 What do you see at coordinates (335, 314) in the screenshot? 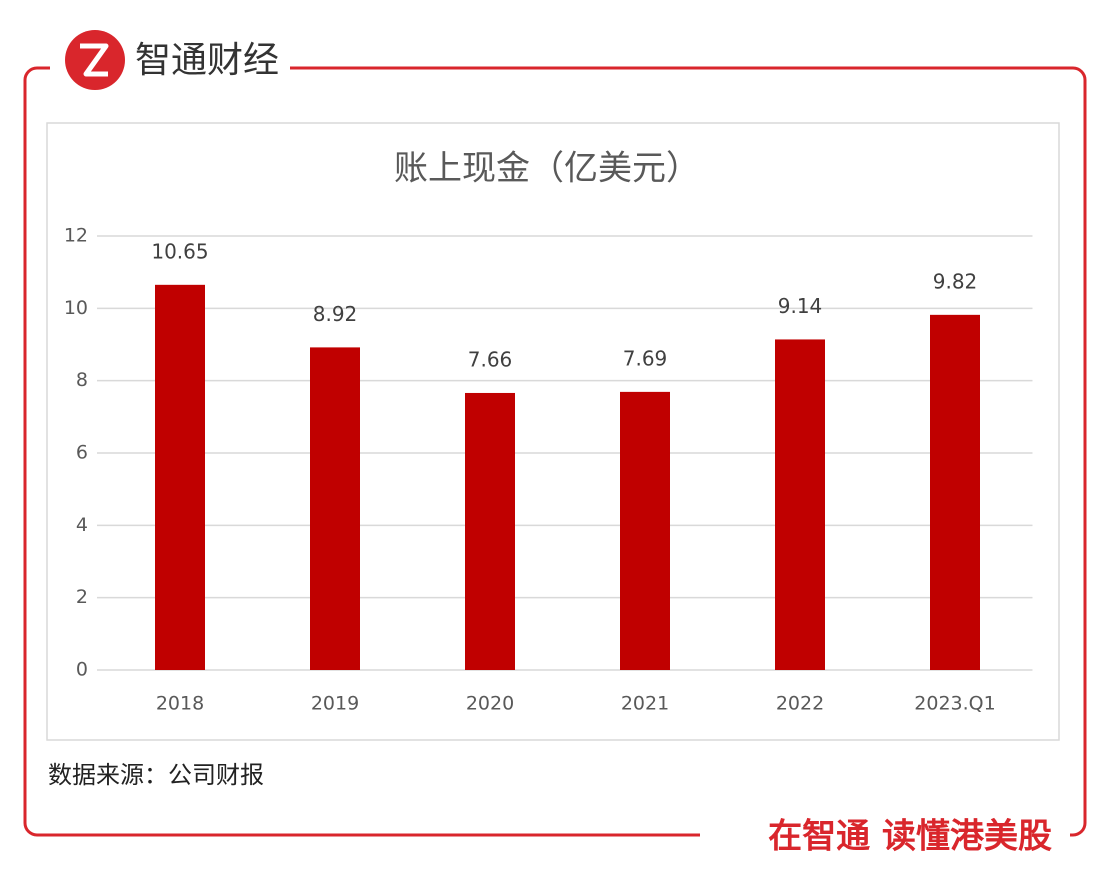
I see `value-label: 8.92` at bounding box center [335, 314].